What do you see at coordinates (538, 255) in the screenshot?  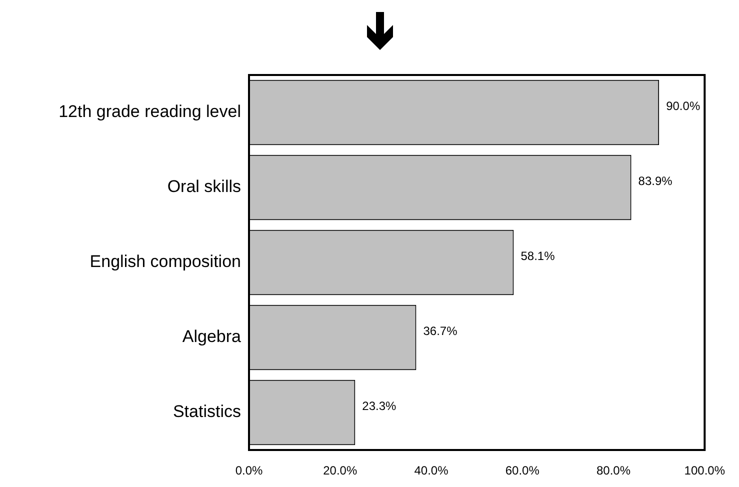 I see `data-label: 58.1%` at bounding box center [538, 255].